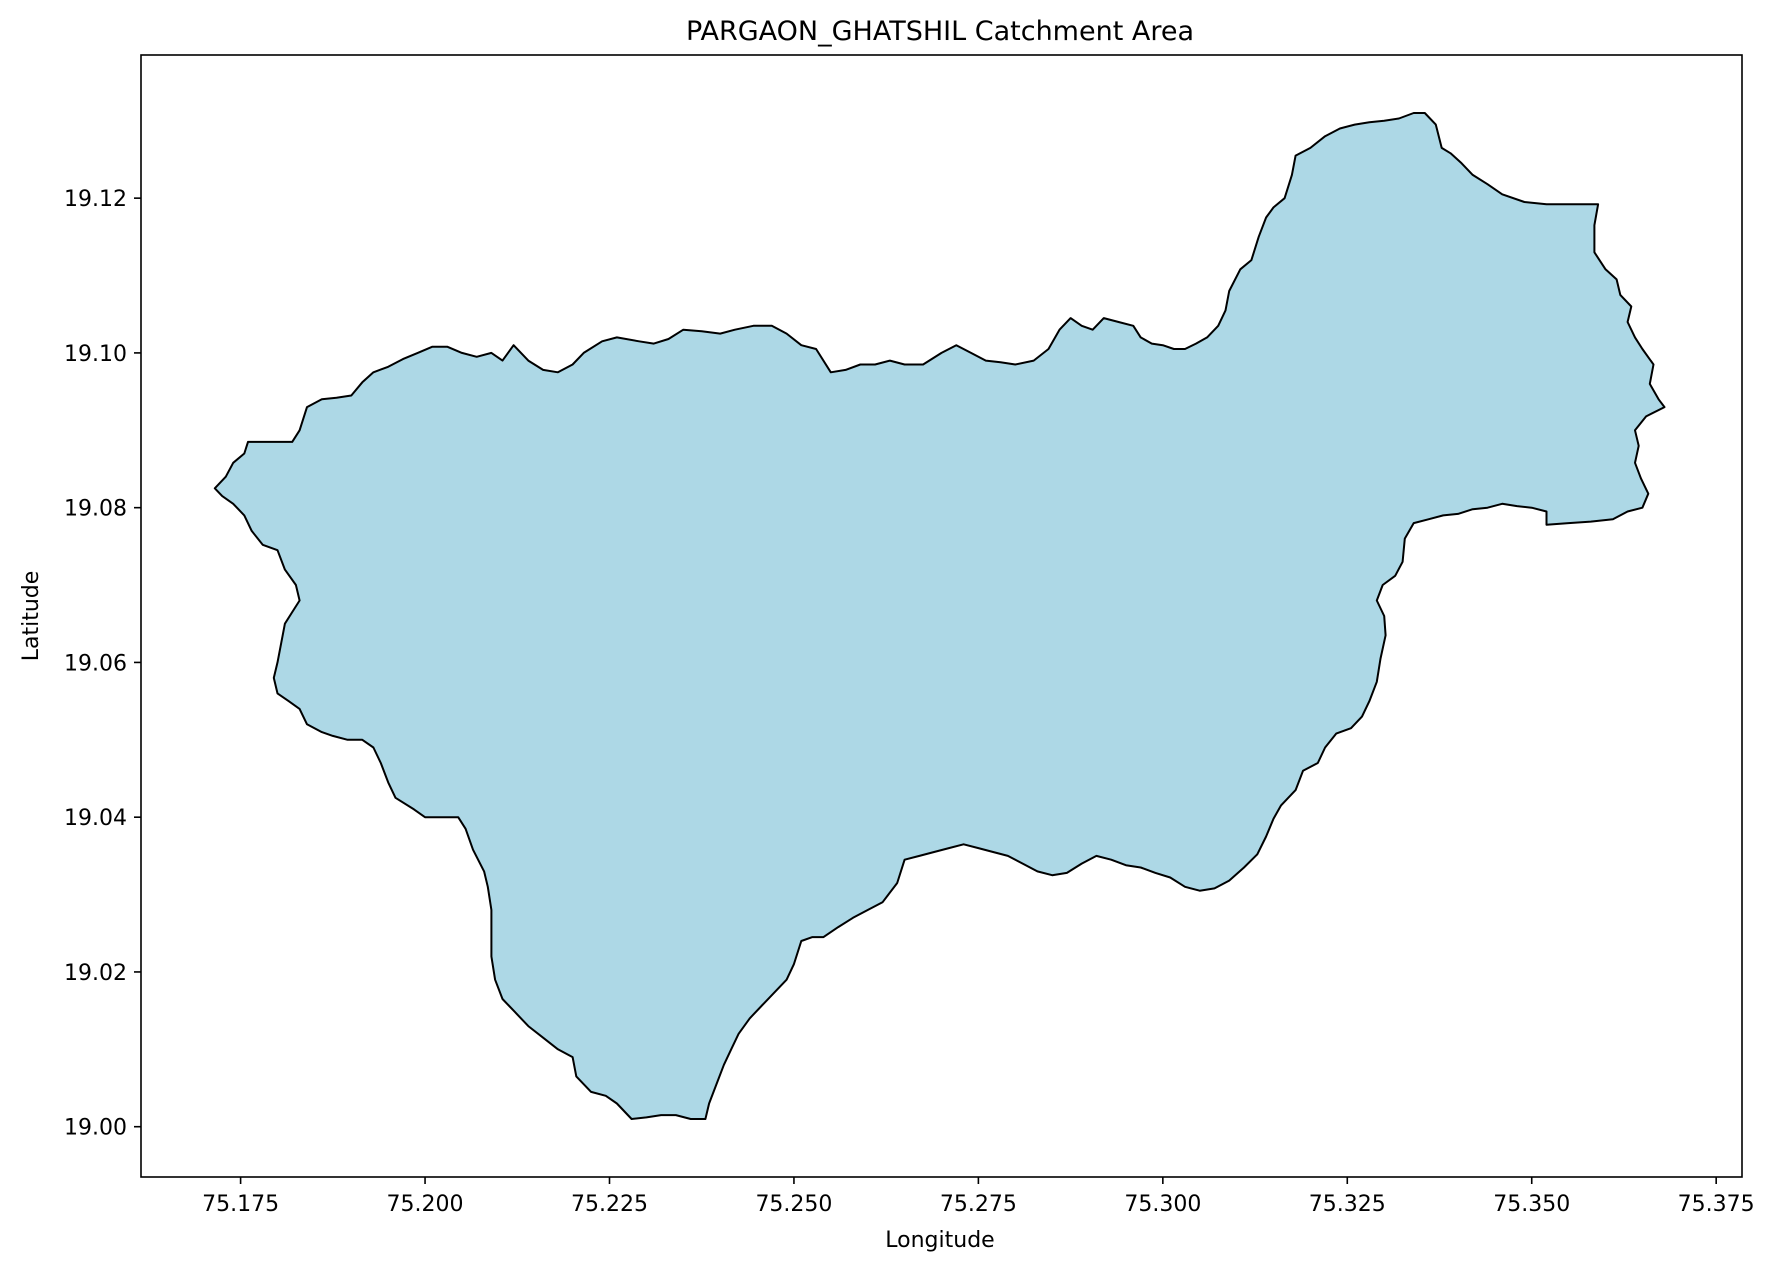 The height and width of the screenshot is (1270, 1777). What do you see at coordinates (1162, 1204) in the screenshot?
I see `x-tick-label: 75.300` at bounding box center [1162, 1204].